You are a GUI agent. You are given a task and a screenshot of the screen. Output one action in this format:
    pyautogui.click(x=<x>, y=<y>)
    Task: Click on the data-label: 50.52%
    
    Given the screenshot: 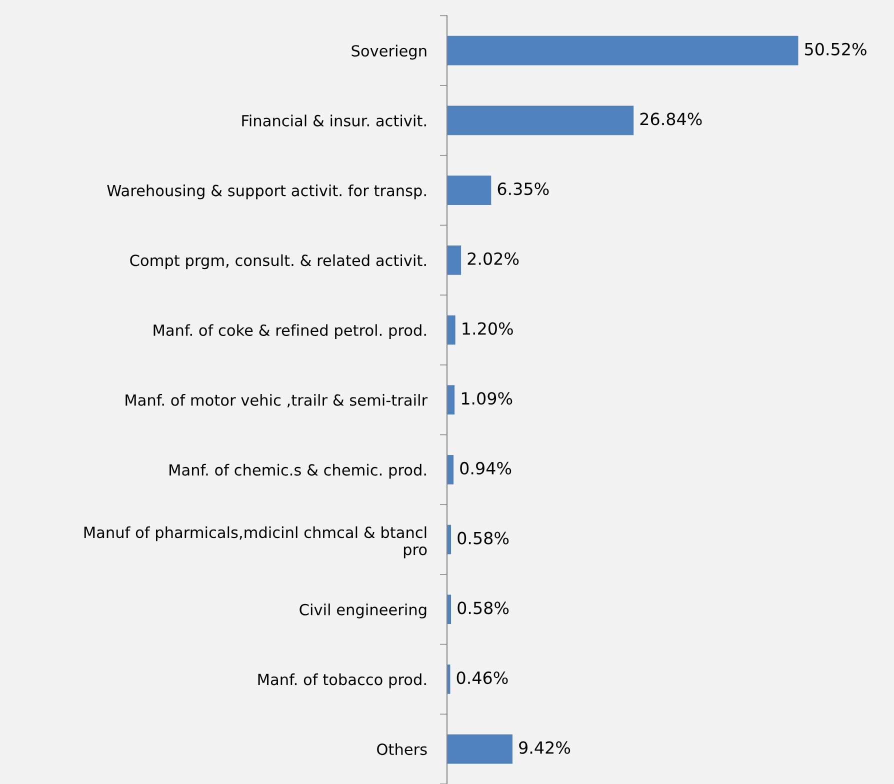 What is the action you would take?
    pyautogui.click(x=835, y=49)
    